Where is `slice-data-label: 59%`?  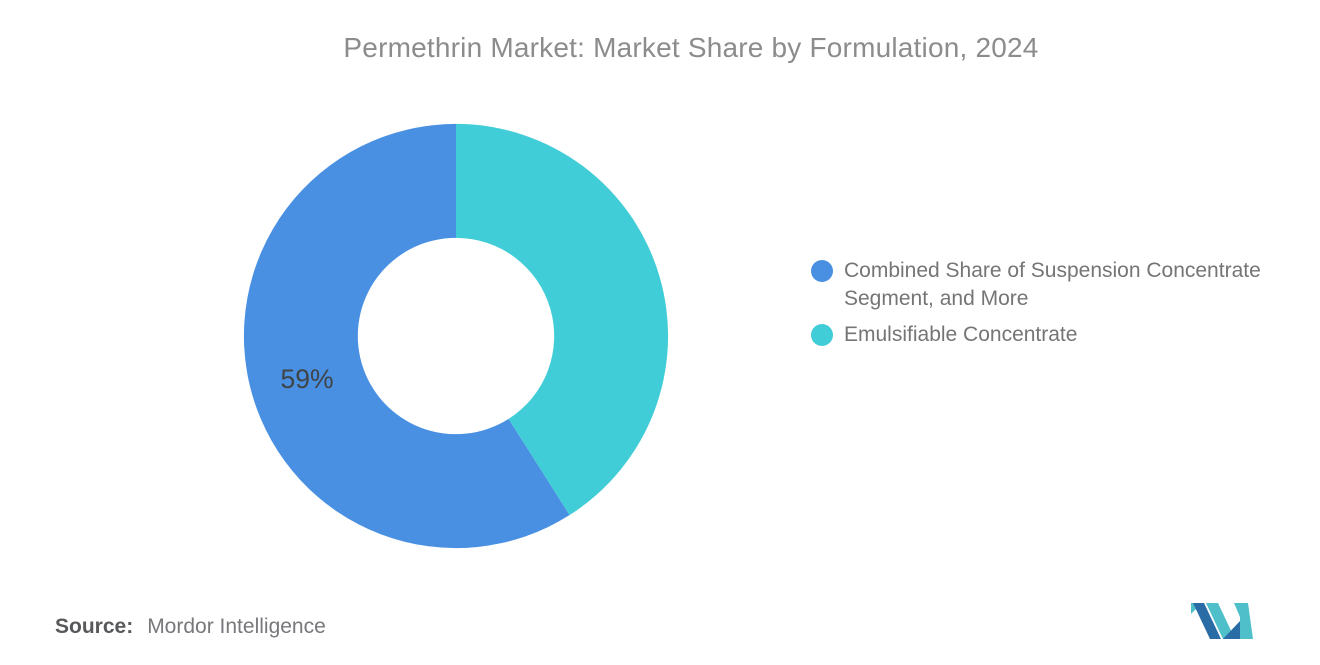
slice-data-label: 59% is located at coordinates (307, 379).